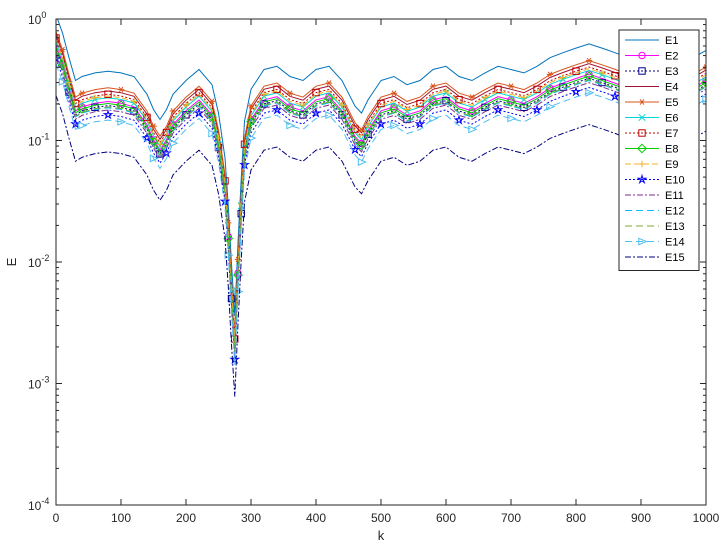  I want to click on y-tick-label: 10⁻¹, so click(38, 140).